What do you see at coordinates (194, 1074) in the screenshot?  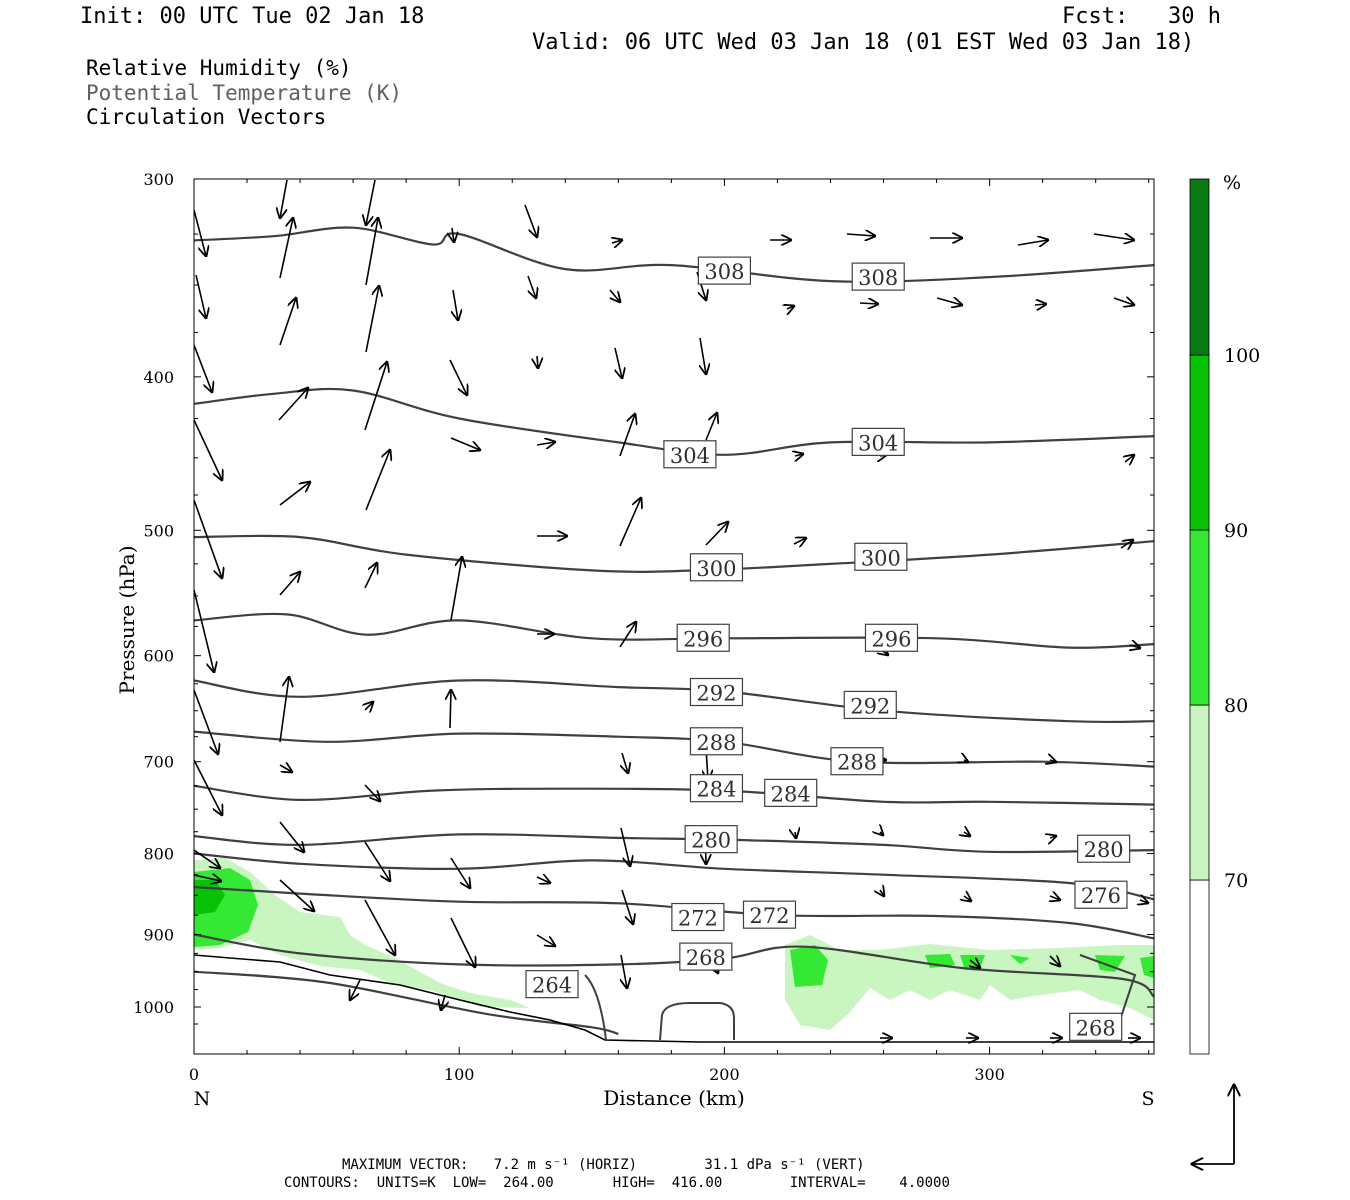 I see `x-tick-label: 0` at bounding box center [194, 1074].